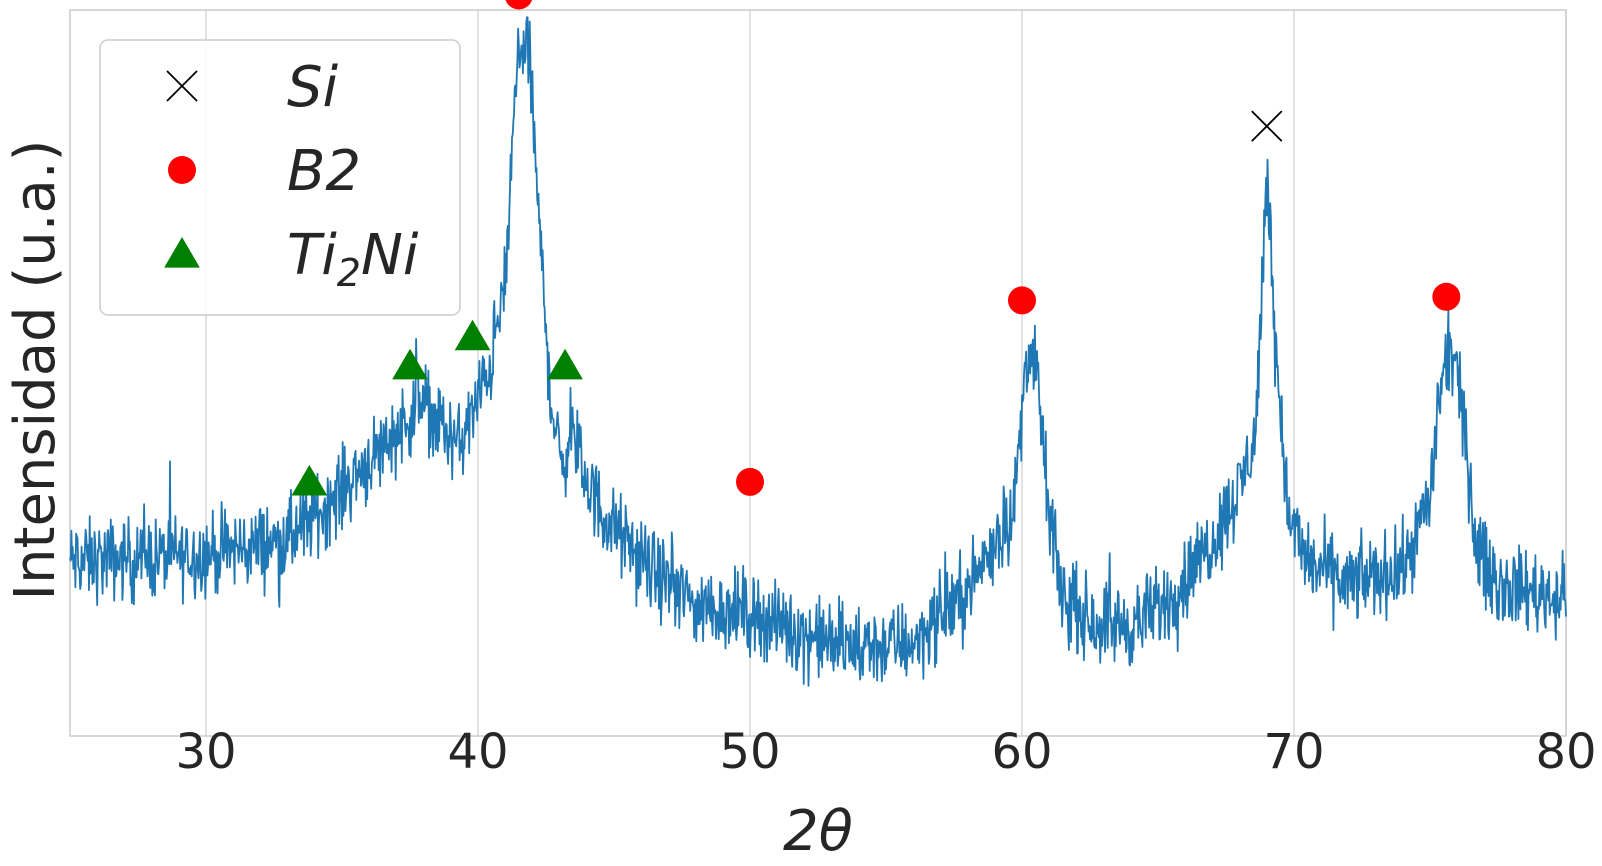 This screenshot has height=866, width=1602. Describe the element at coordinates (1293, 752) in the screenshot. I see `x-tick-label: 70` at that location.